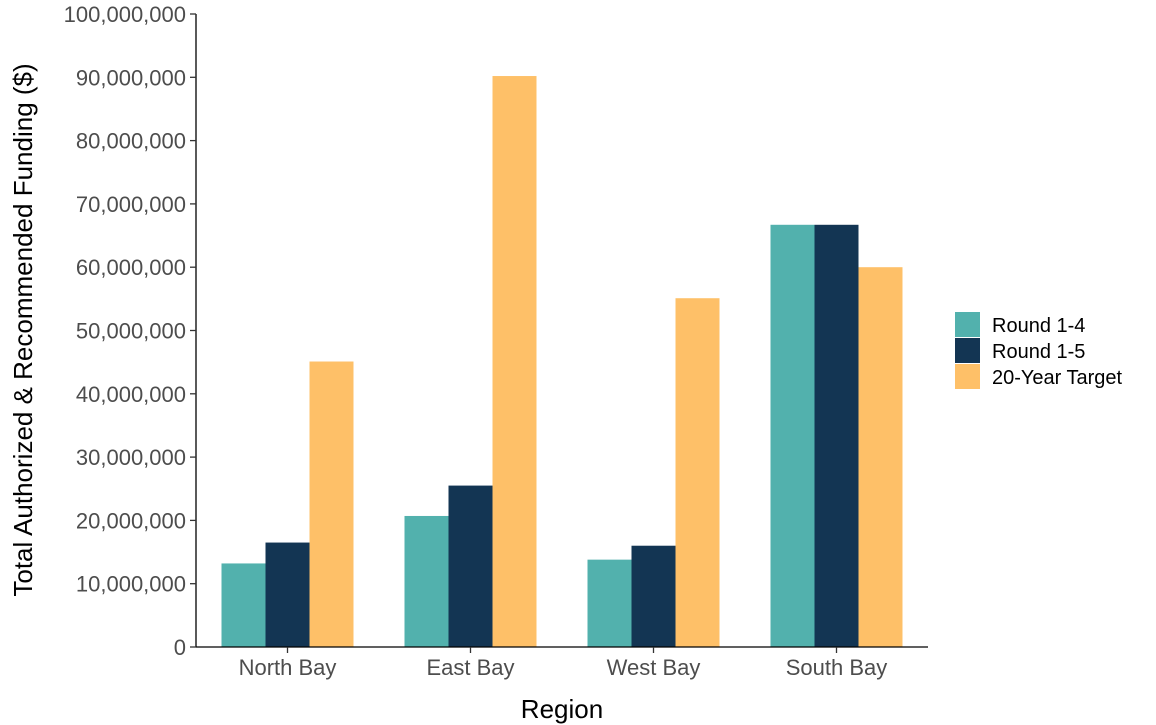  Describe the element at coordinates (125, 14) in the screenshot. I see `y-tick-label: 100,000,000` at that location.